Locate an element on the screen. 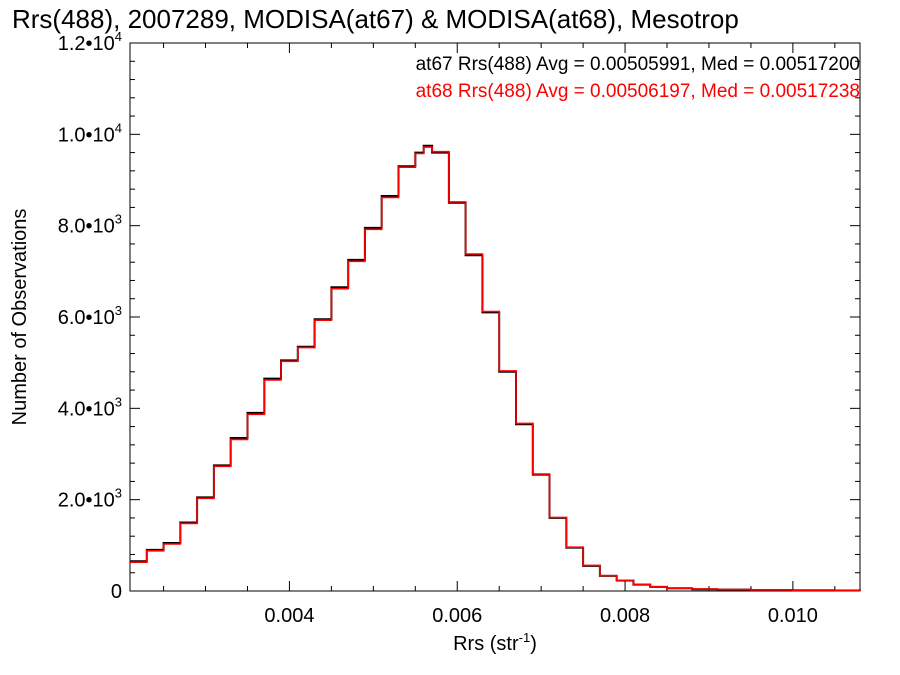  y-tick-label: 1.2•104 is located at coordinates (90, 42).